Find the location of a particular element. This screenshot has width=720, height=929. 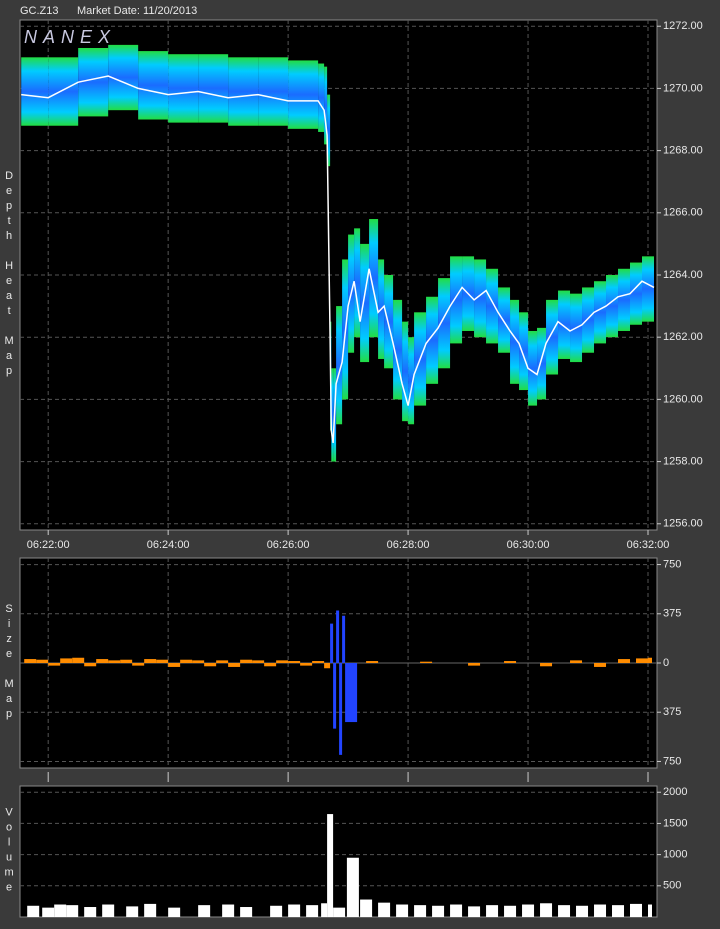

x-tick-label: 06:28:00 is located at coordinates (408, 545).